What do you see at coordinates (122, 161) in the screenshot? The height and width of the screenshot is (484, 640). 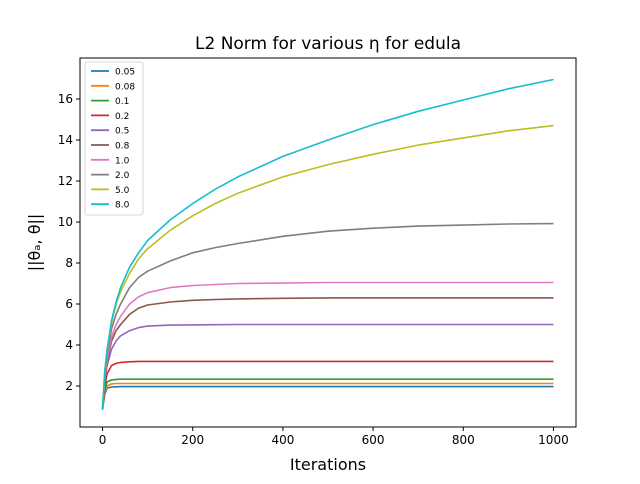 I see `legend-label: 1.0` at bounding box center [122, 161].